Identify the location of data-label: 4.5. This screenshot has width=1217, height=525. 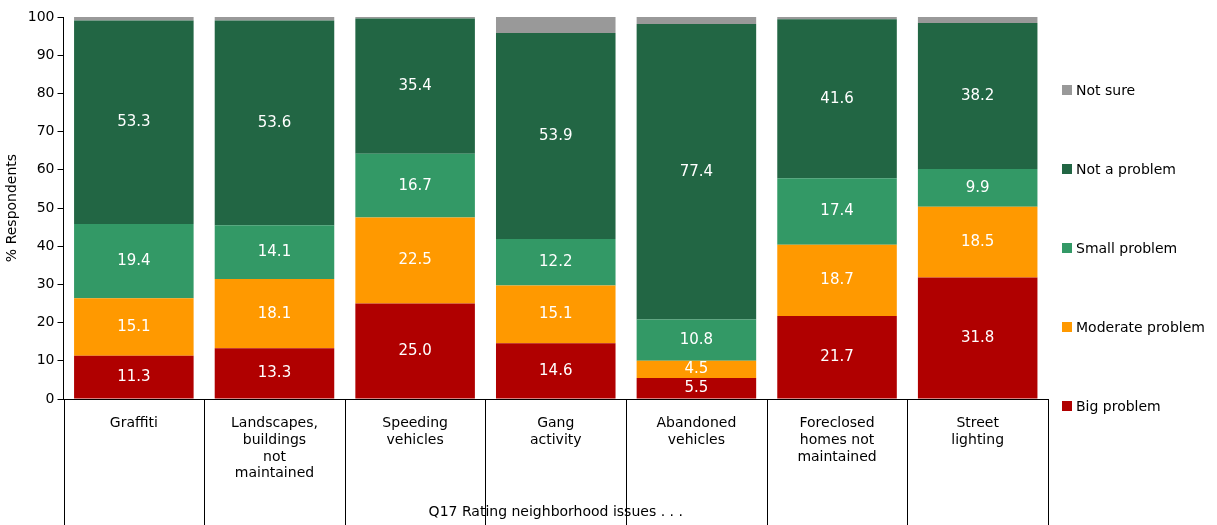
(696, 368).